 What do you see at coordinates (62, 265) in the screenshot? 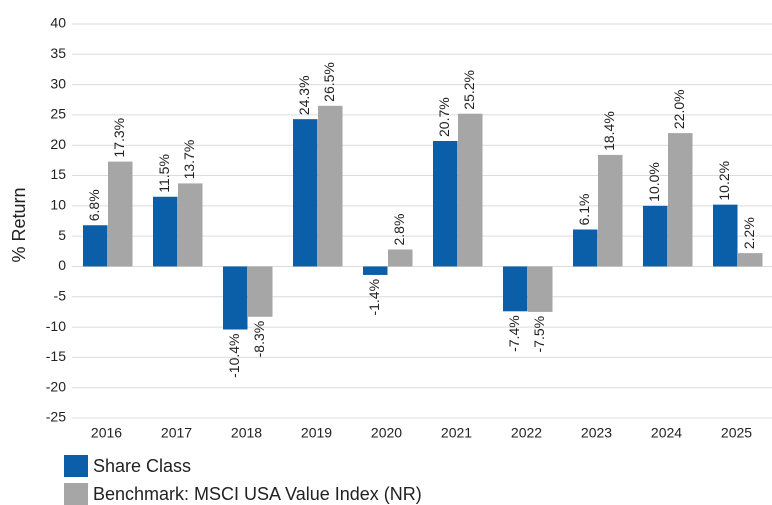
I see `y-tick-label: 0` at bounding box center [62, 265].